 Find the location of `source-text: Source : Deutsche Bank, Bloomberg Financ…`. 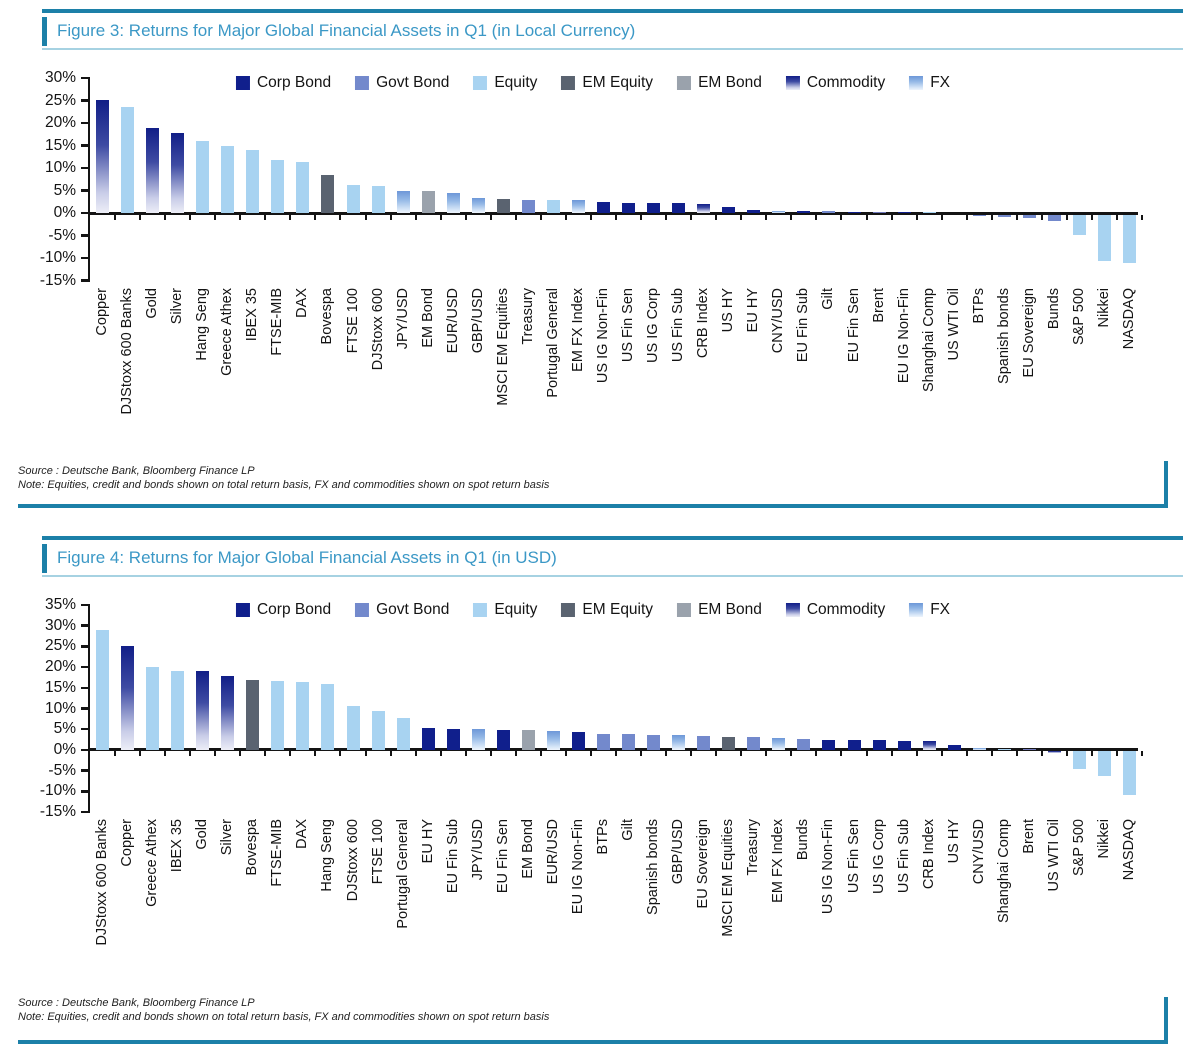

source-text: Source : Deutsche Bank, Bloomberg Financ… is located at coordinates (136, 1003).